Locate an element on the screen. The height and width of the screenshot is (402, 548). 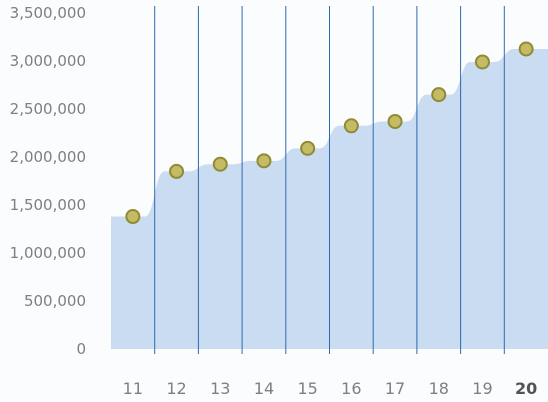
x-tick-label: 15 is located at coordinates (307, 388).